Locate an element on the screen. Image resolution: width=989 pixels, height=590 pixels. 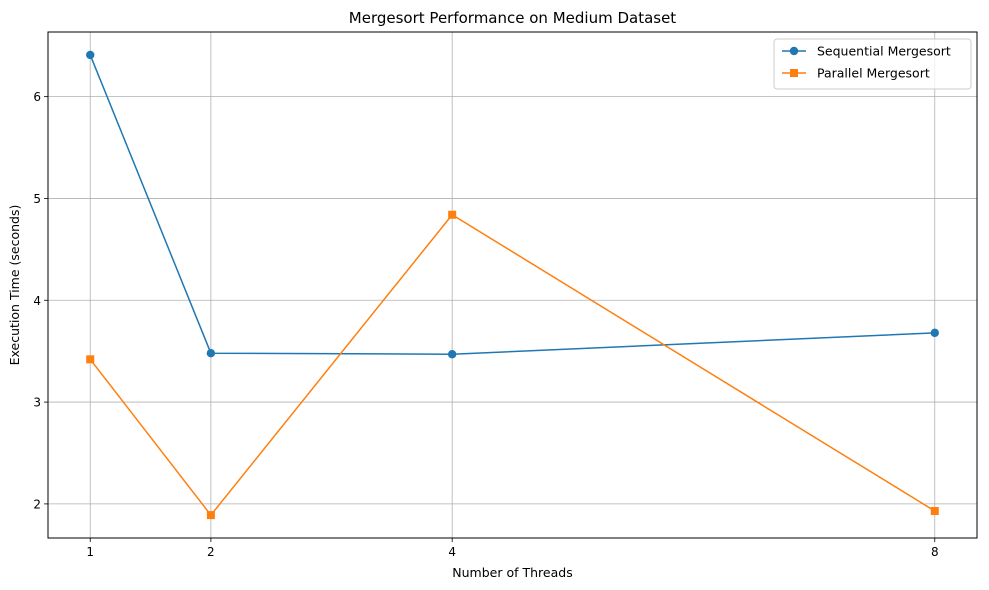
y-tick-label: 6 is located at coordinates (37, 97).